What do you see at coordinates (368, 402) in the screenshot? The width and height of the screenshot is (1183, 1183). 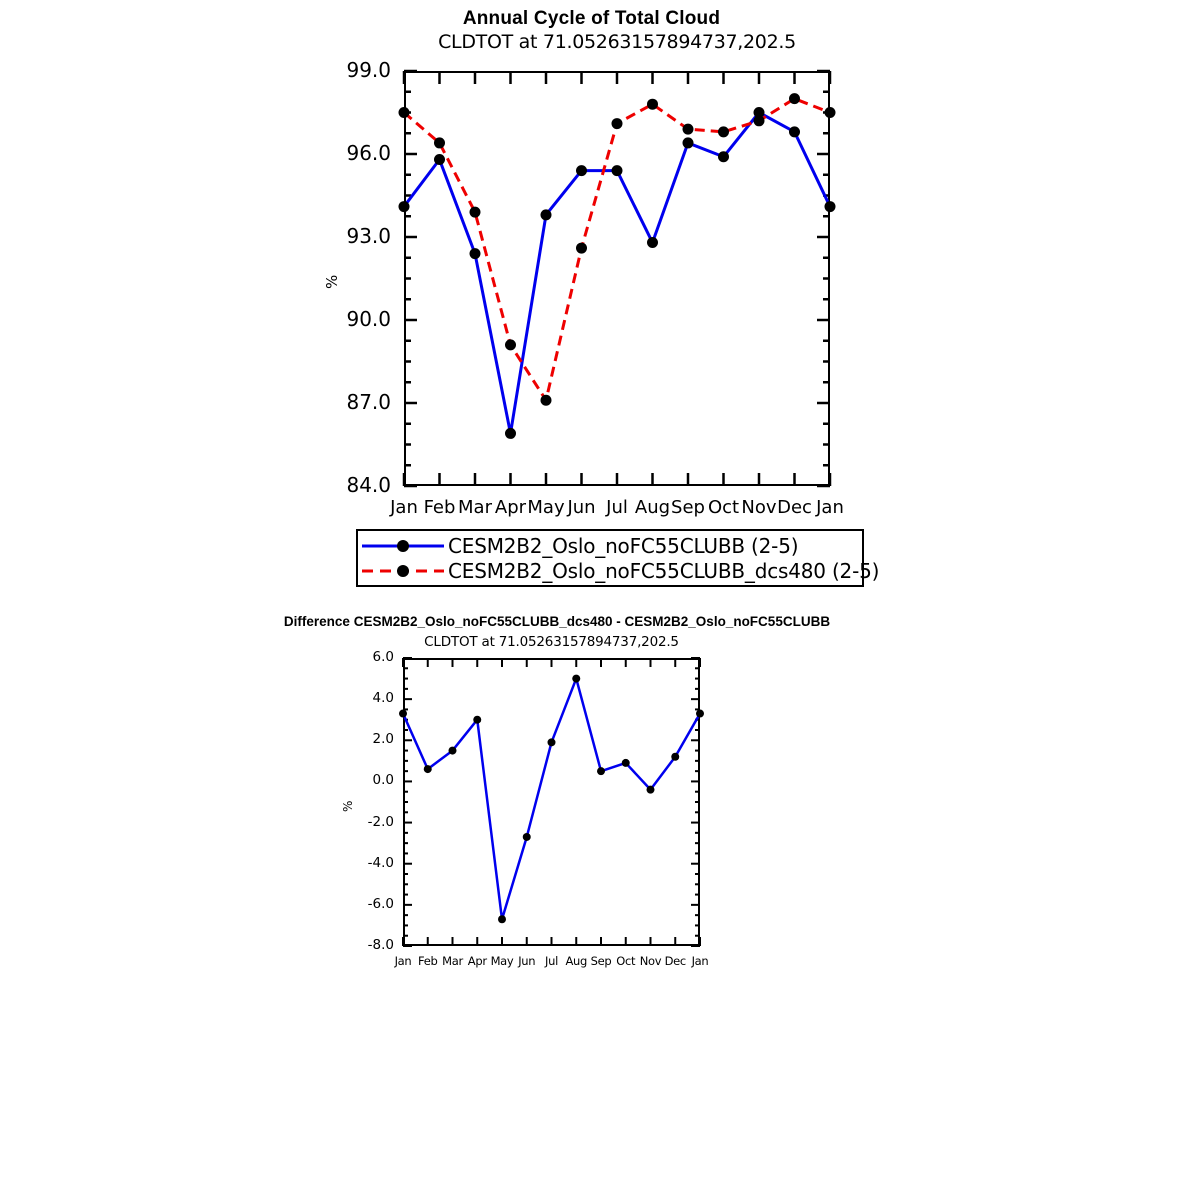 I see `ytick-label: 87.0` at bounding box center [368, 402].